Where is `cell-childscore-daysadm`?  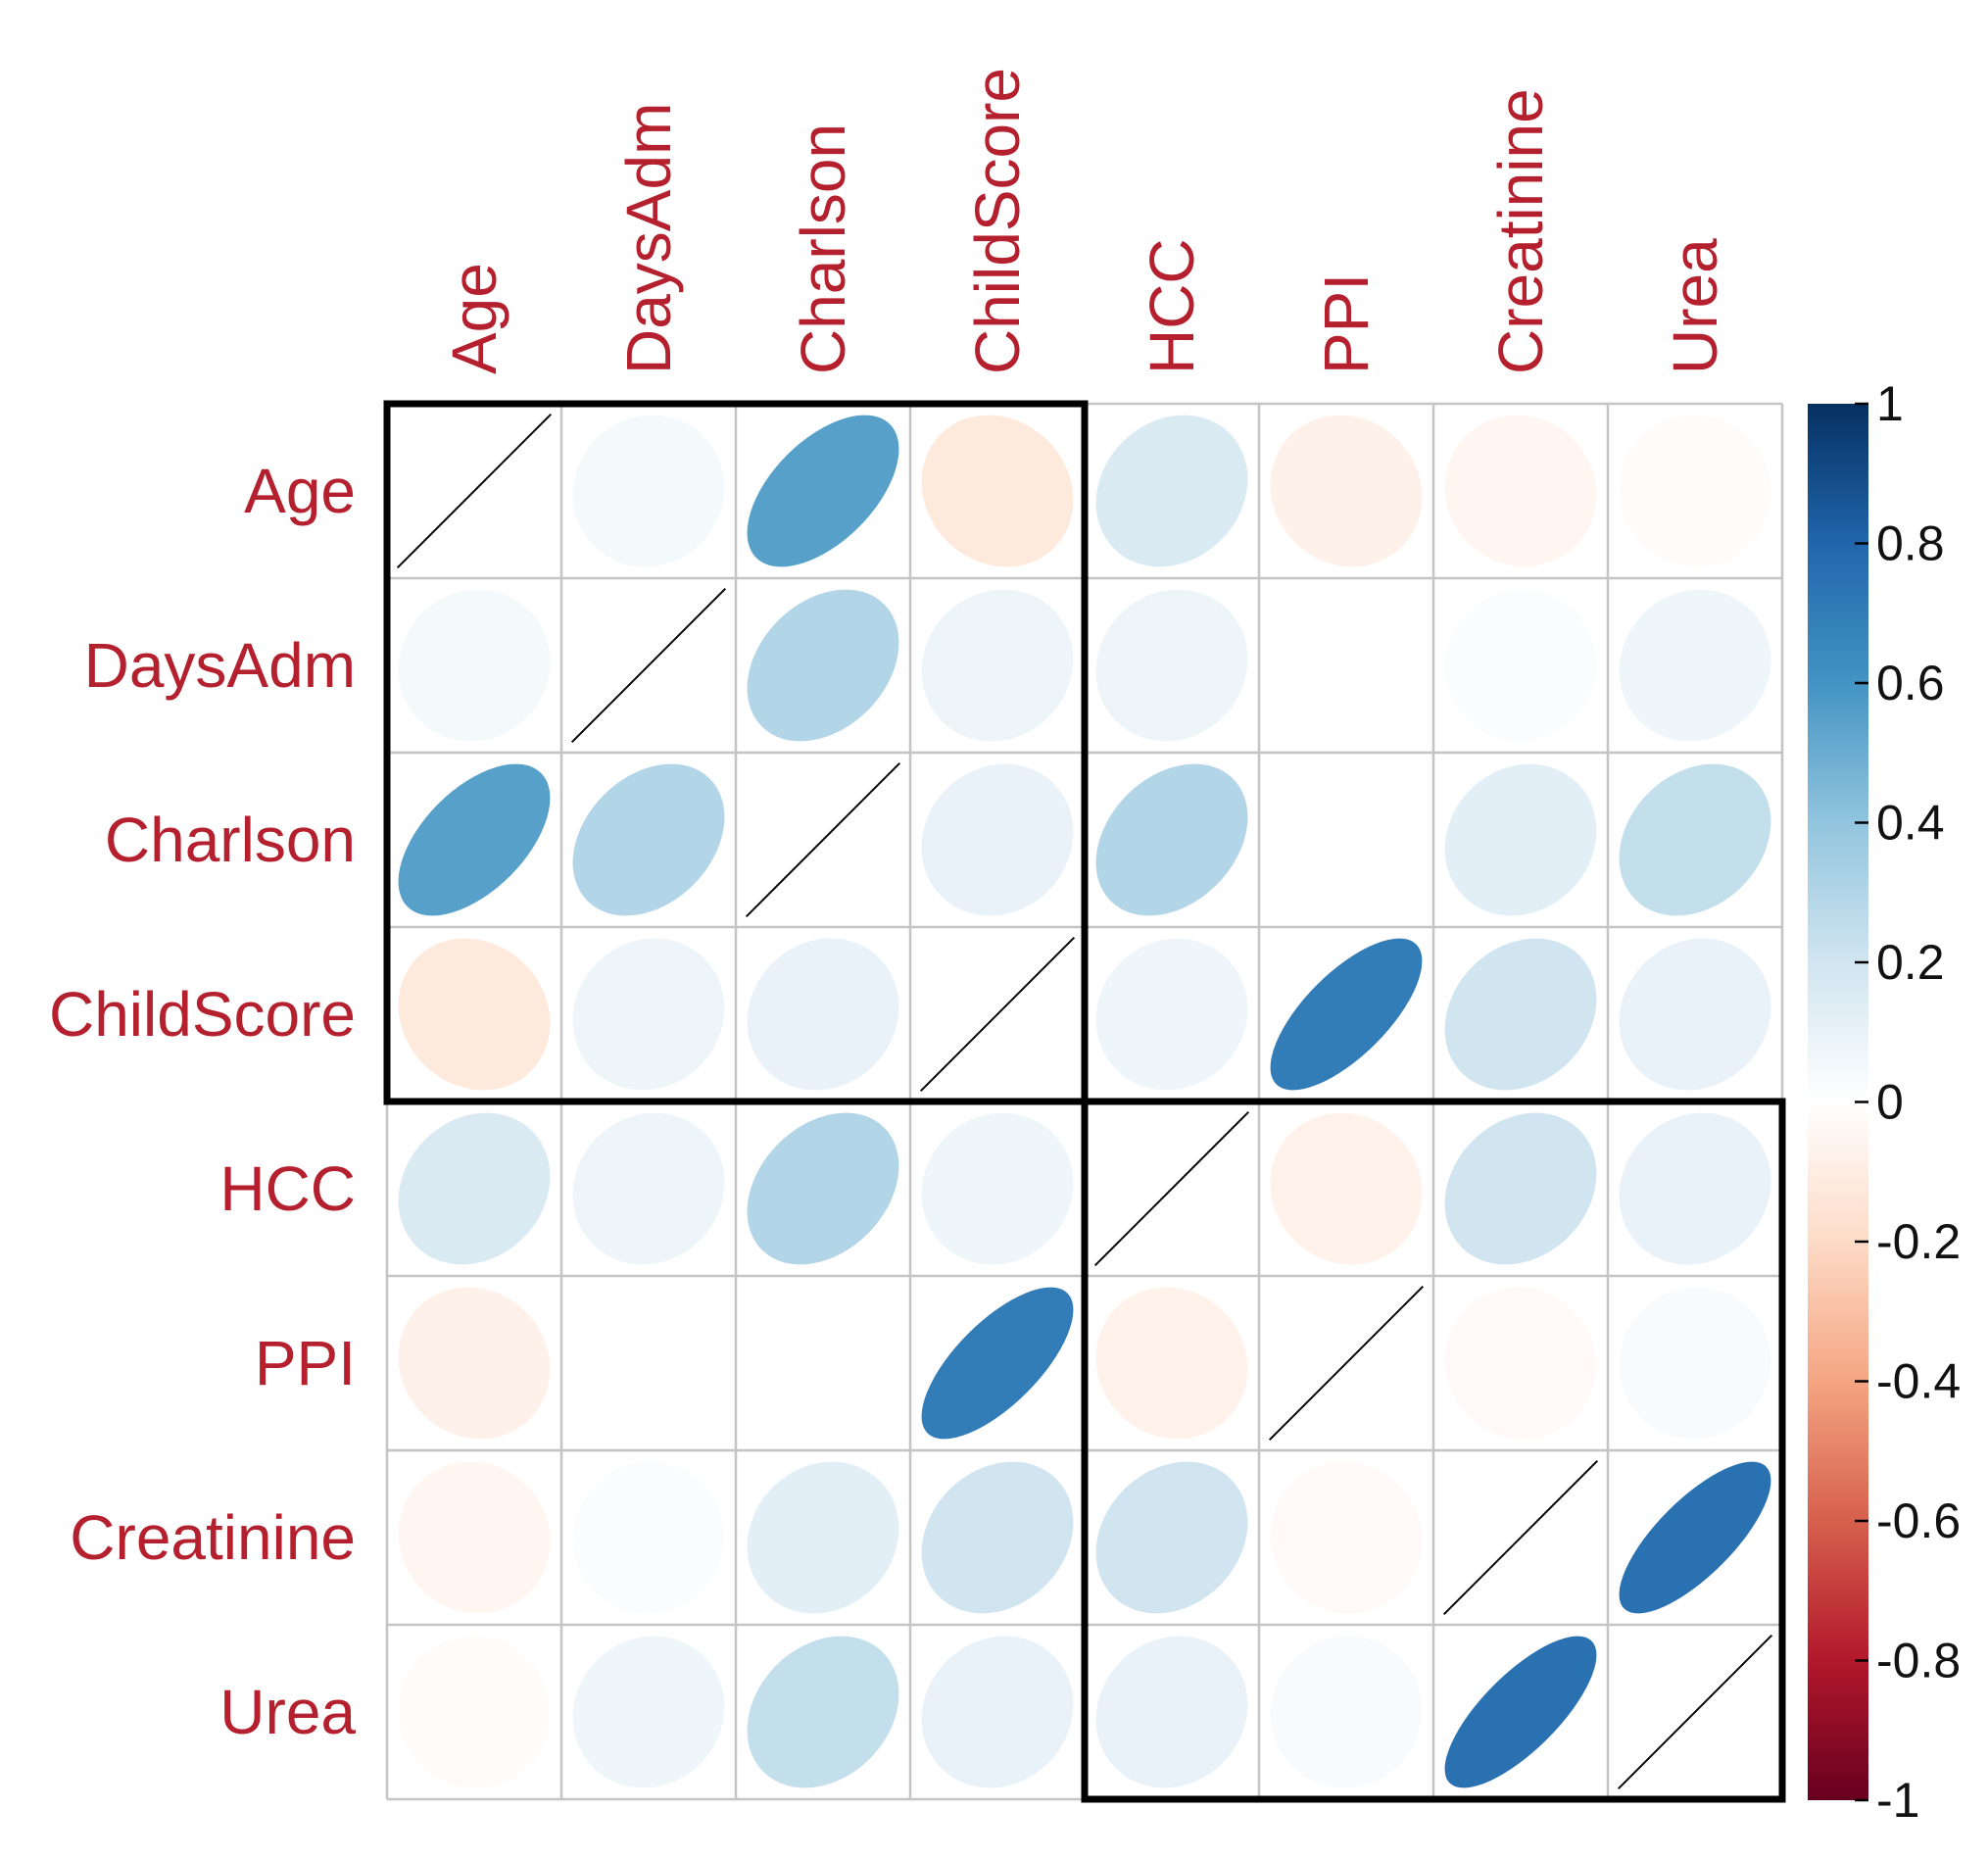
cell-childscore-daysadm is located at coordinates (648, 1014).